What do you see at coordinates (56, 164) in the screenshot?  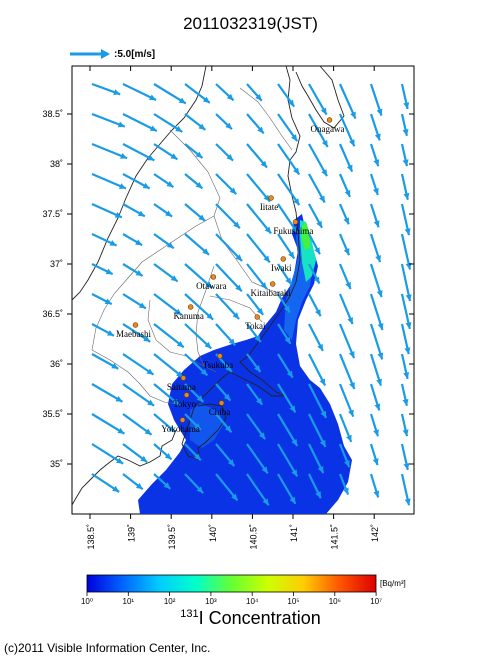 I see `lat-tick-label: 38˚` at bounding box center [56, 164].